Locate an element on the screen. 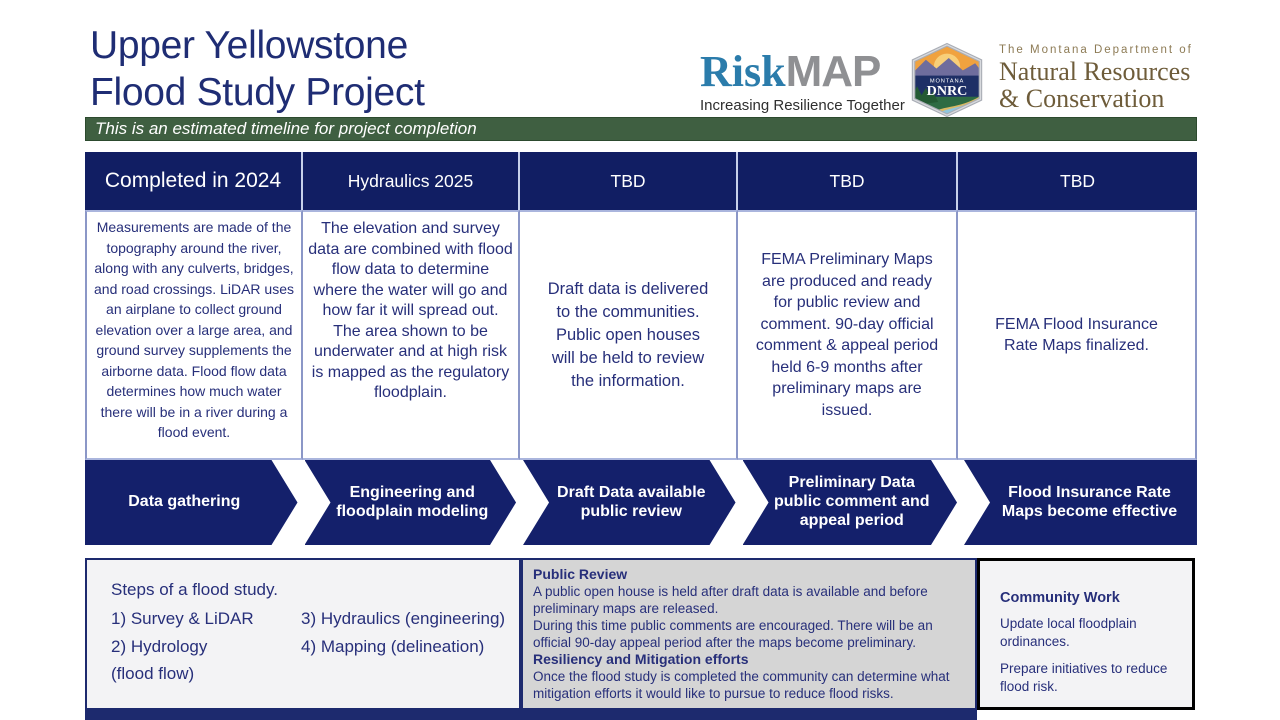 The height and width of the screenshot is (720, 1280). community-work-paragraph: Update local floodplain ordinances. is located at coordinates (1068, 632).